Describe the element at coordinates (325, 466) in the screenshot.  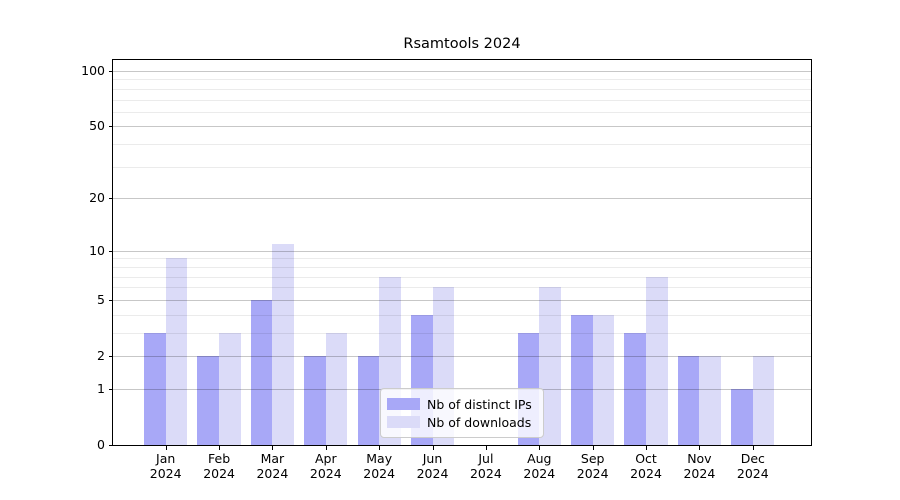
I see `x-tick-label: Apr 2024` at that location.